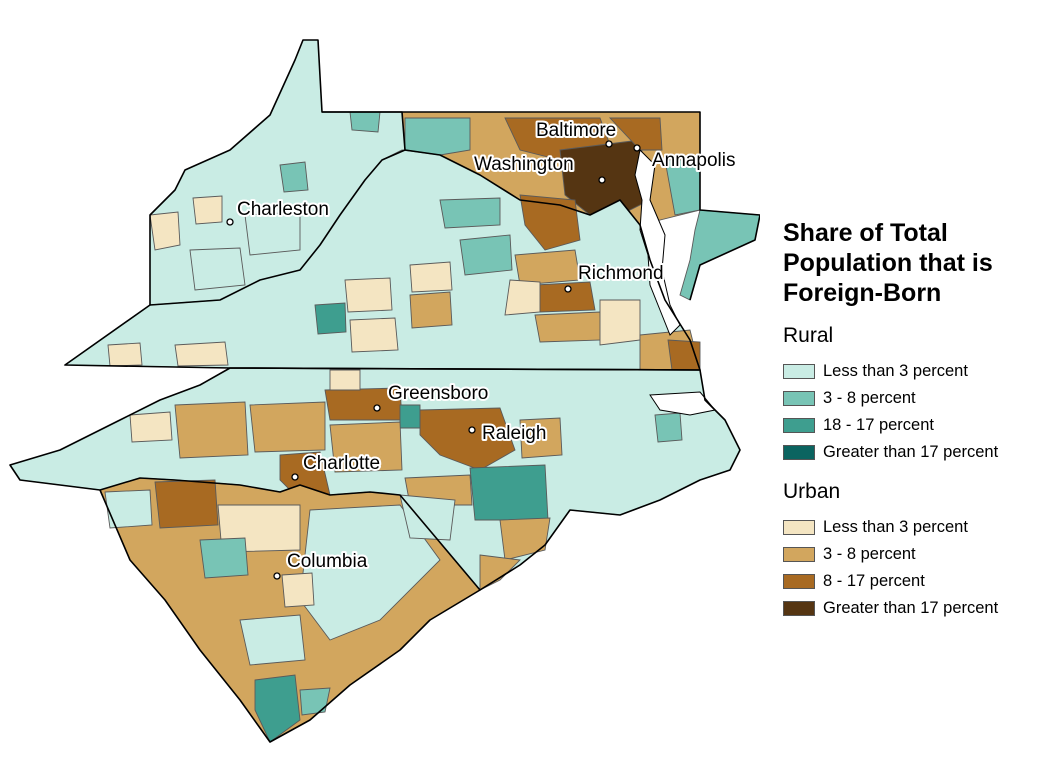 This screenshot has width=1044, height=772. I want to click on west-virginia-region, so click(277, 172).